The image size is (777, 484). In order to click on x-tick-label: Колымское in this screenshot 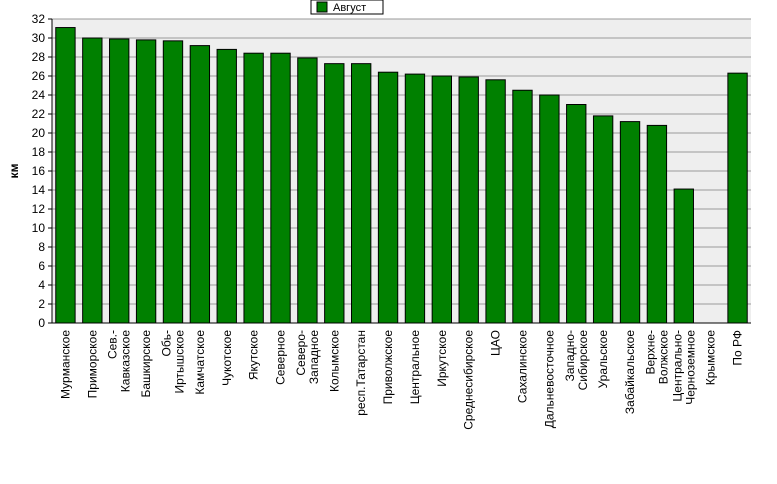, I will do `click(334, 361)`.